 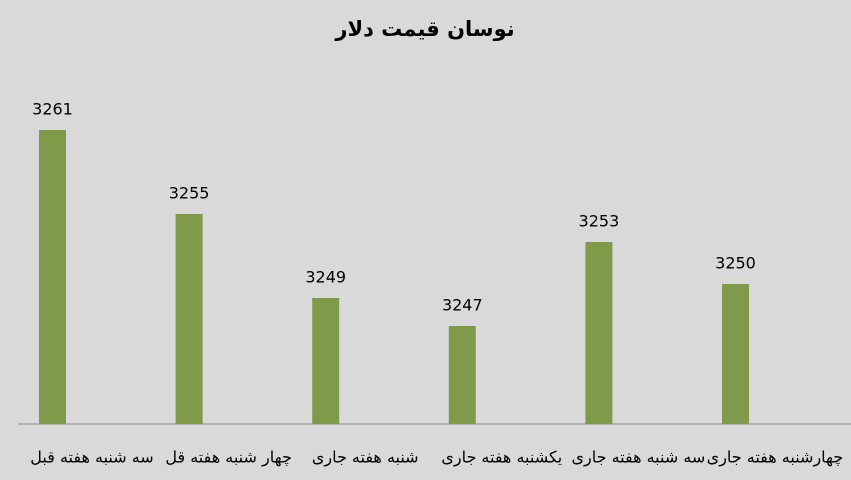 I want to click on x-tick-label: یکشنبه هفته جاری, so click(x=501, y=458).